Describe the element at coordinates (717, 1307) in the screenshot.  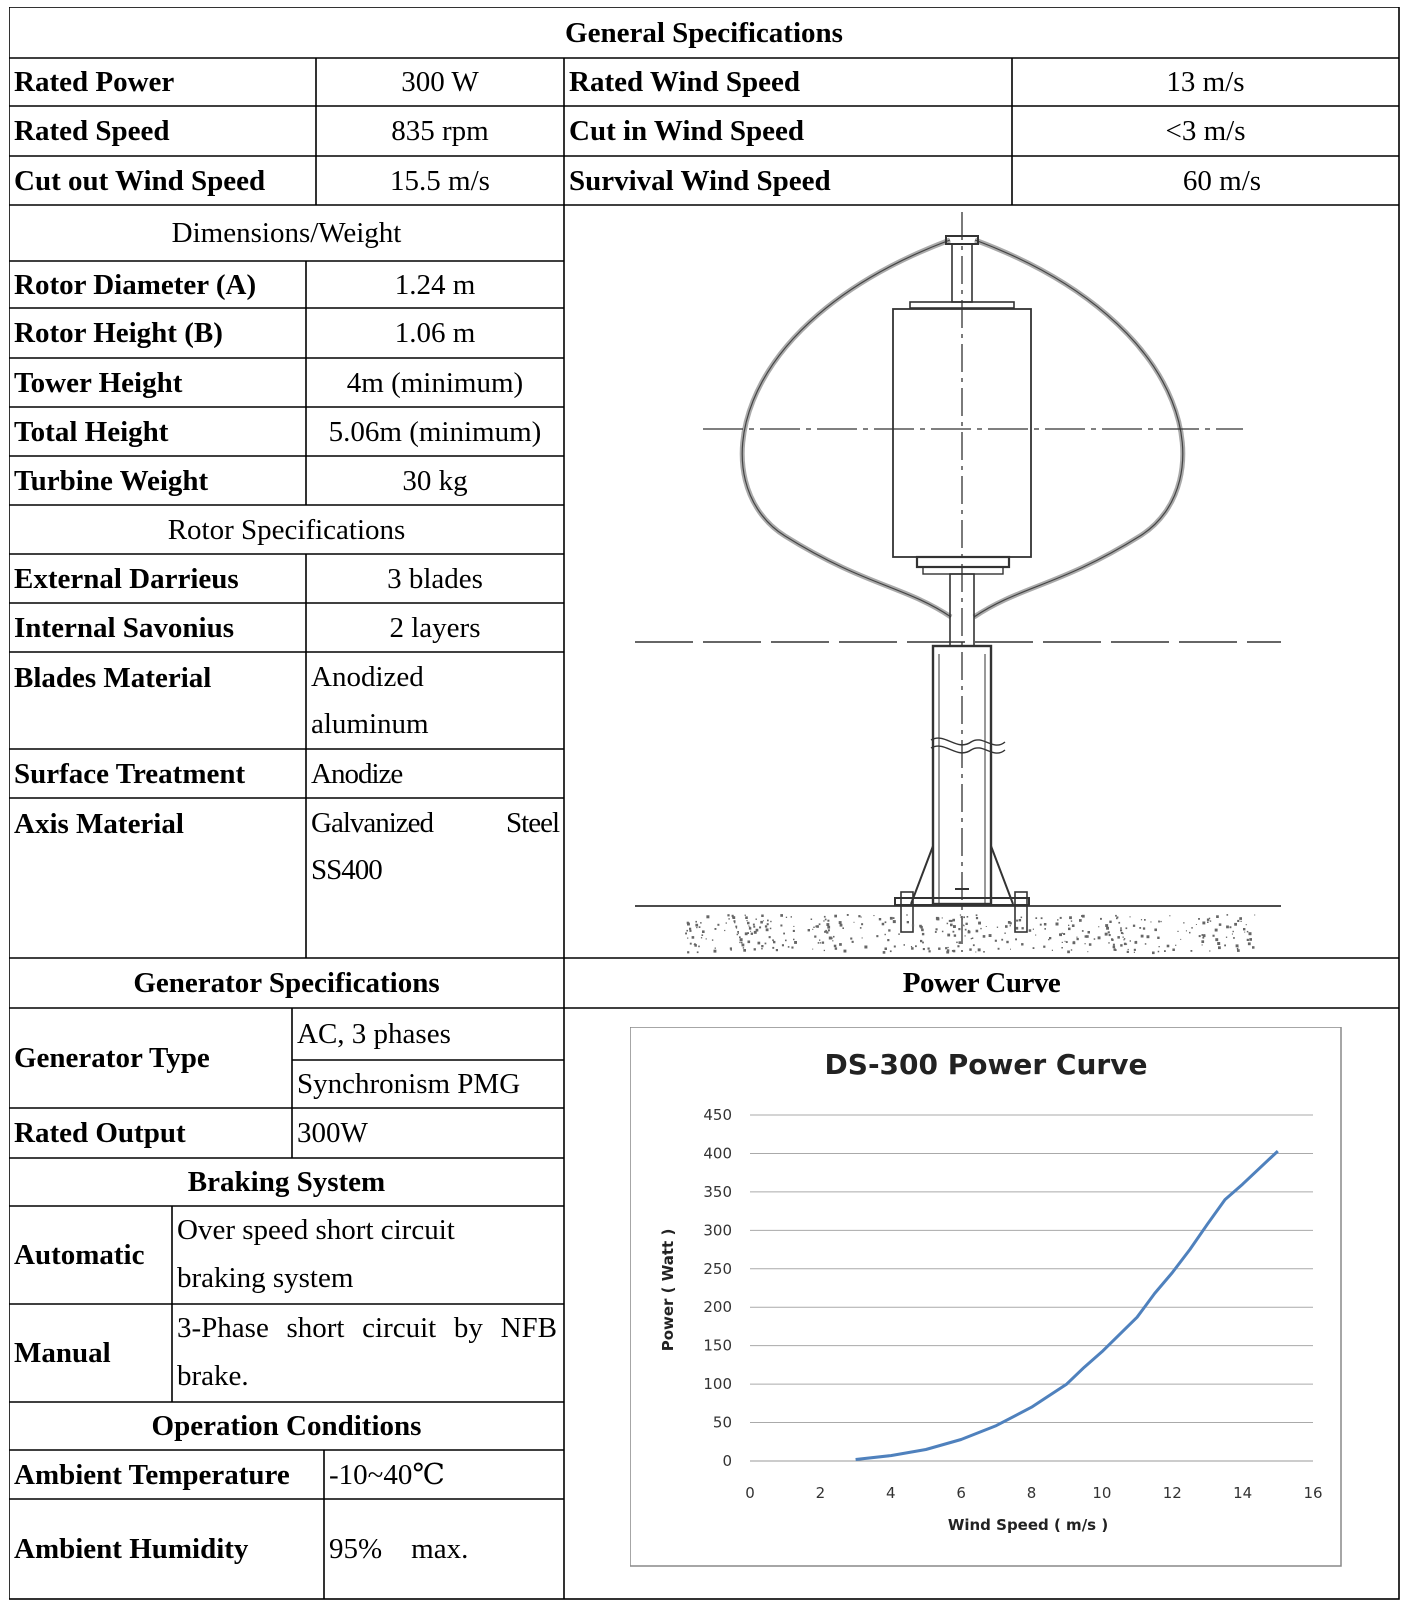
I see `y-tick-label: 200` at that location.